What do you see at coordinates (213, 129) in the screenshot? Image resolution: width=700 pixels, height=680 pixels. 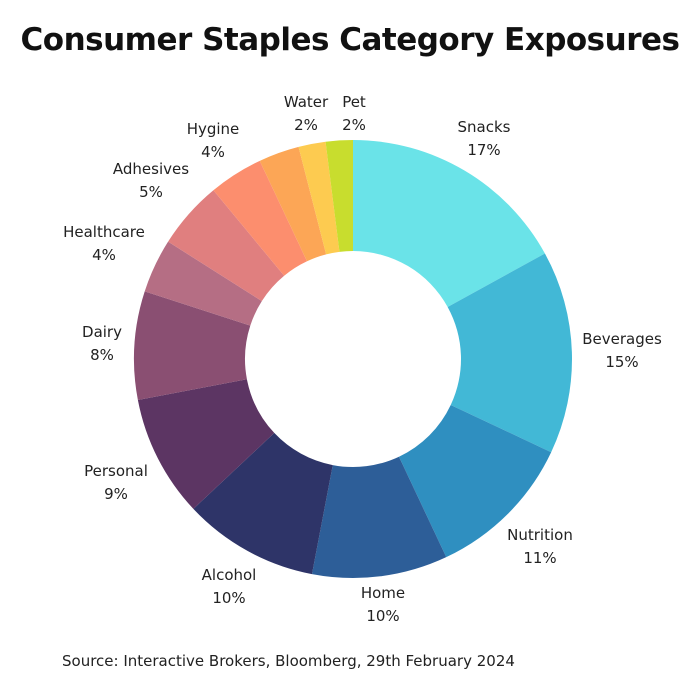 I see `slice-label: Hygine` at bounding box center [213, 129].